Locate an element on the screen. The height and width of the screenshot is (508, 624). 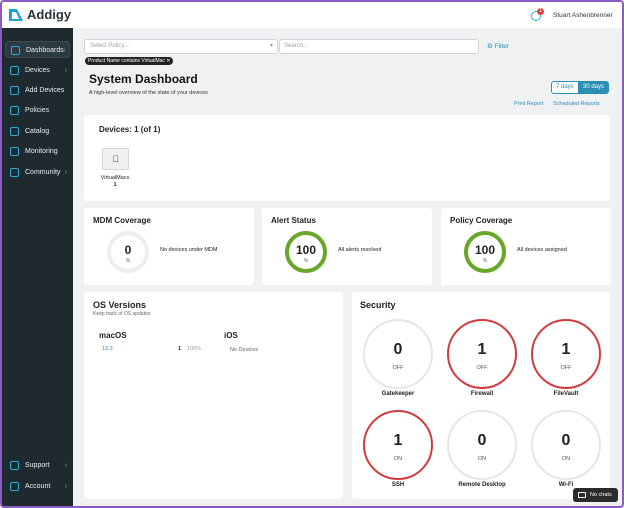
top-bar is located at coordinates (312, 15).